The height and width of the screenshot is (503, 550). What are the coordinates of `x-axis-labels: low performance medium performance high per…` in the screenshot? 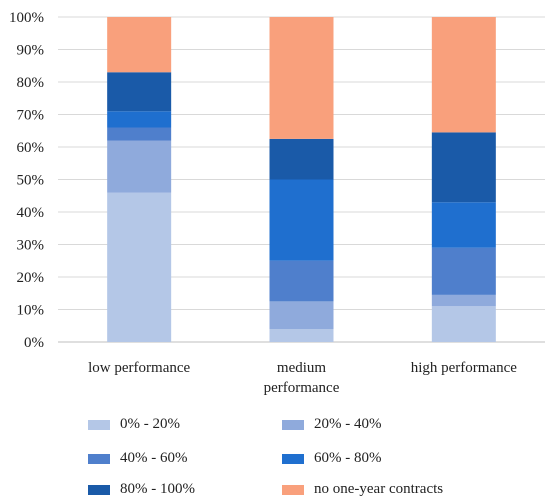 It's located at (302, 378).